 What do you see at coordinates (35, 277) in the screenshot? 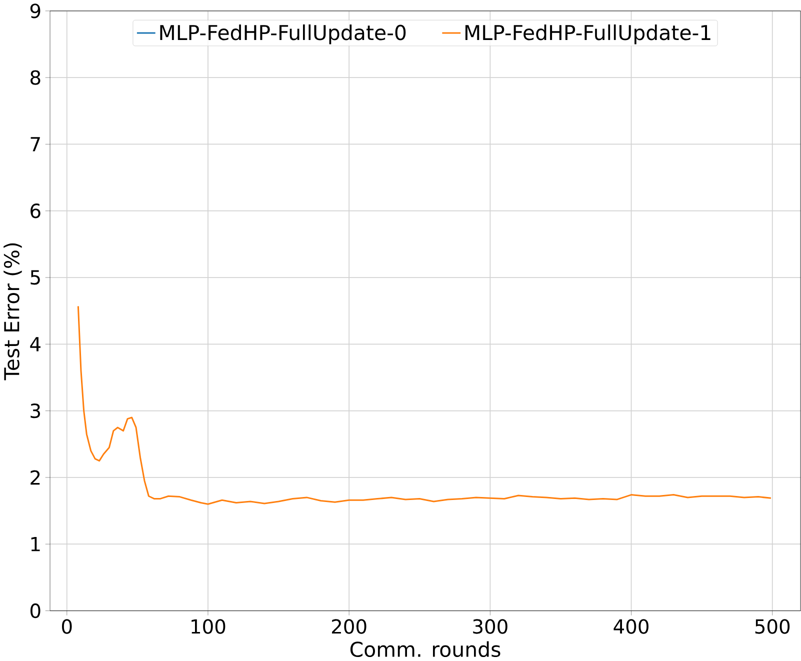
I see `y-tick-label: 5` at bounding box center [35, 277].